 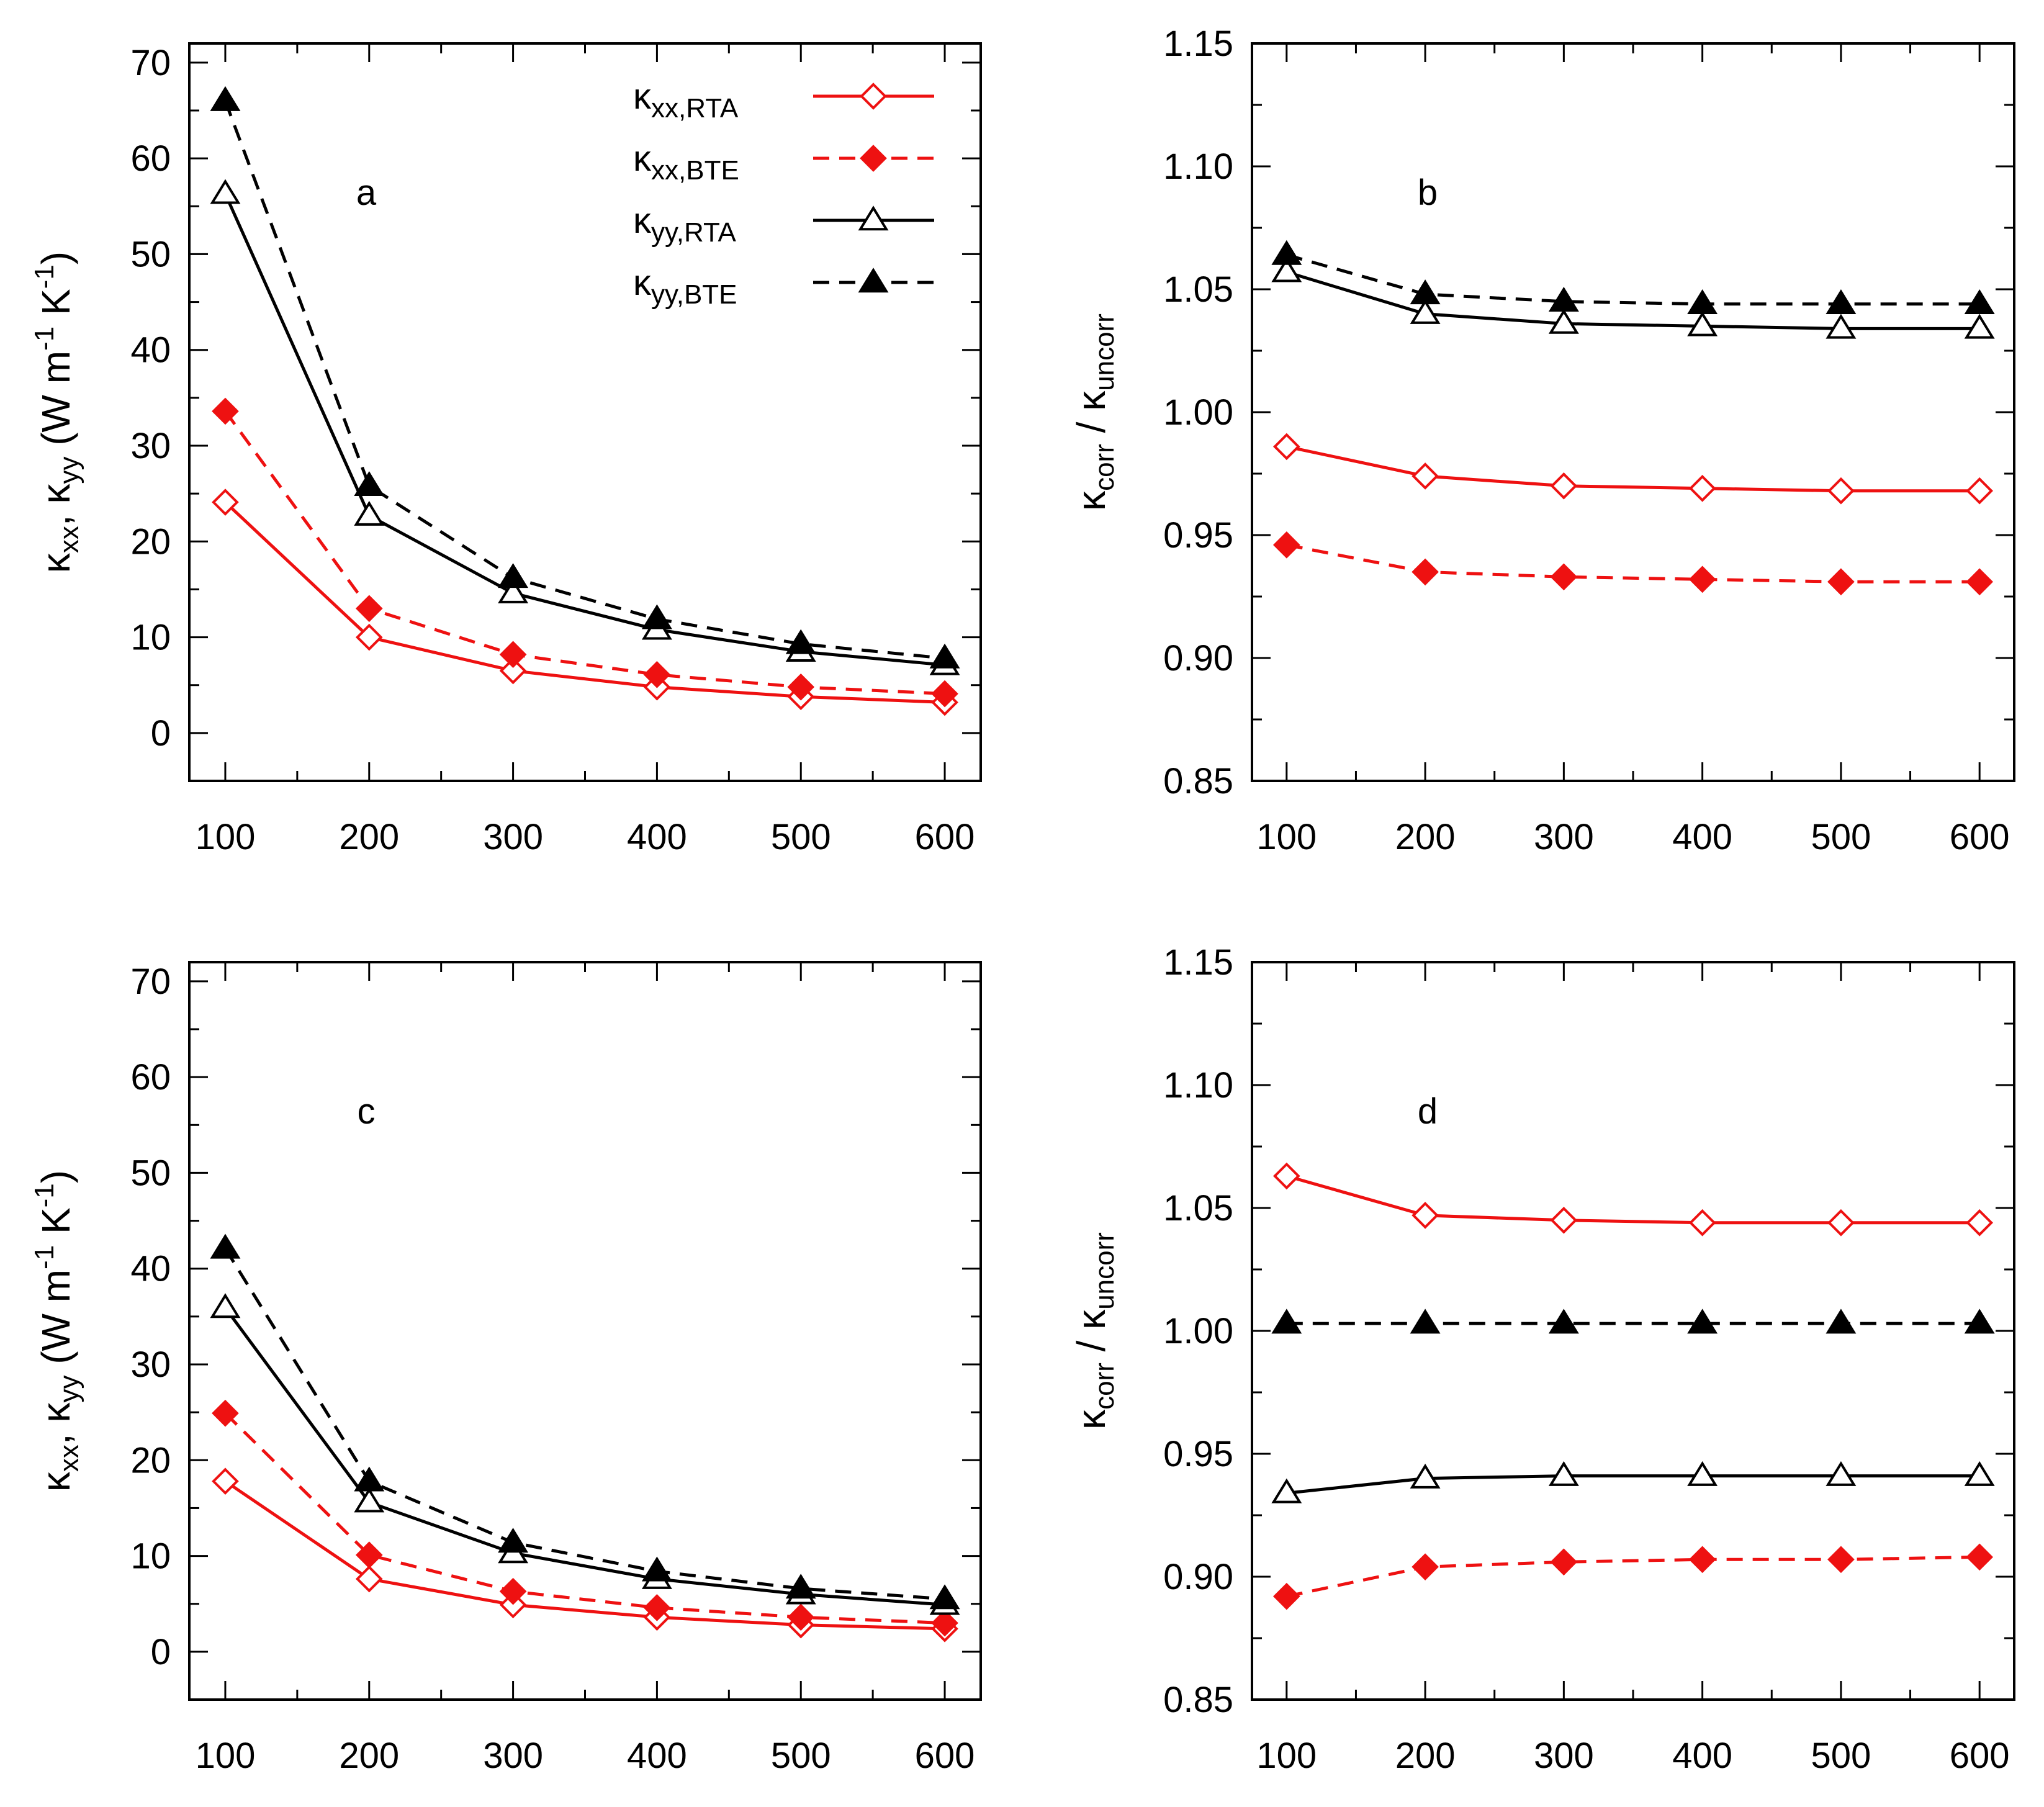 What do you see at coordinates (685, 286) in the screenshot?
I see `legend-label: κyy,BTE` at bounding box center [685, 286].